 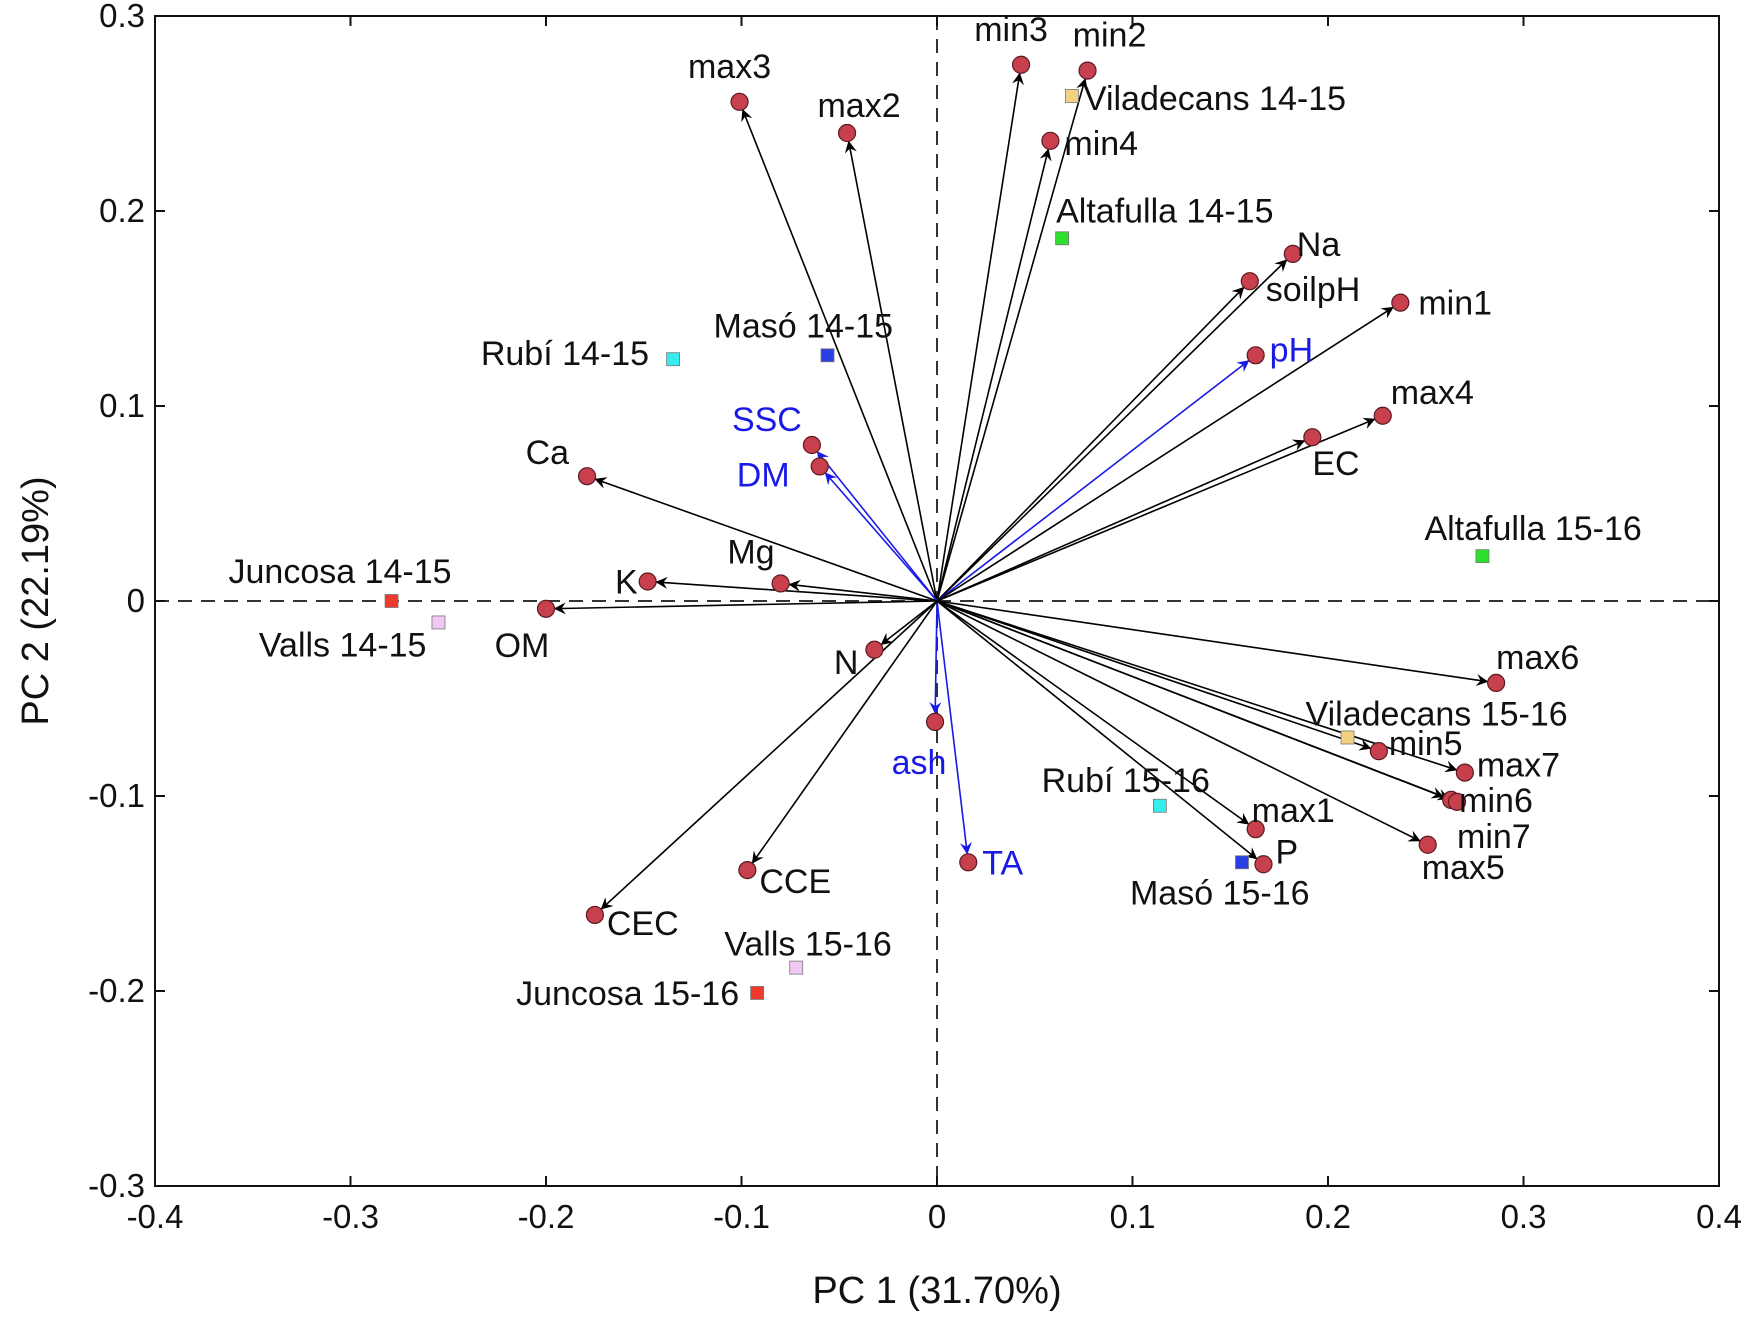 I want to click on x-tick-label: -0.2, so click(x=546, y=1216).